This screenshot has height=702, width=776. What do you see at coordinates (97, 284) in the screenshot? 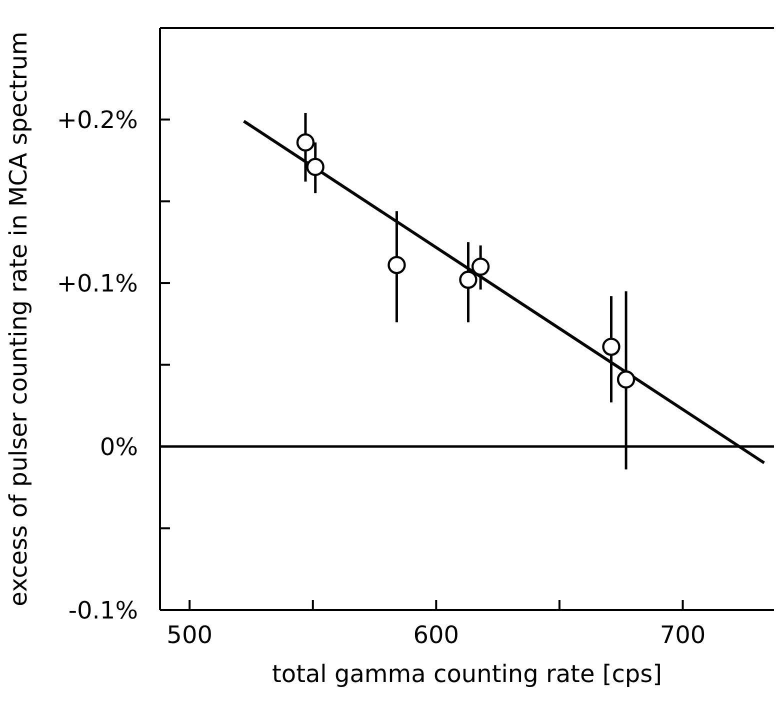
I see `y-tick-label: +0.1%` at bounding box center [97, 284].